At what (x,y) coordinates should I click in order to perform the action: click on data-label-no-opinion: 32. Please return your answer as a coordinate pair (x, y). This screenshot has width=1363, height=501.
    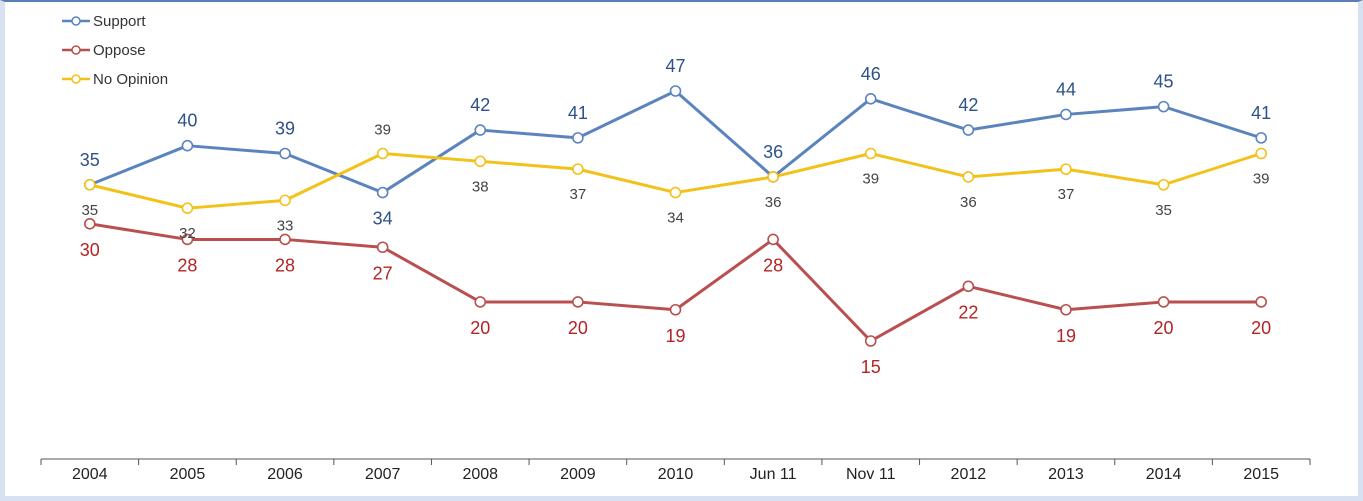
    Looking at the image, I should click on (187, 233).